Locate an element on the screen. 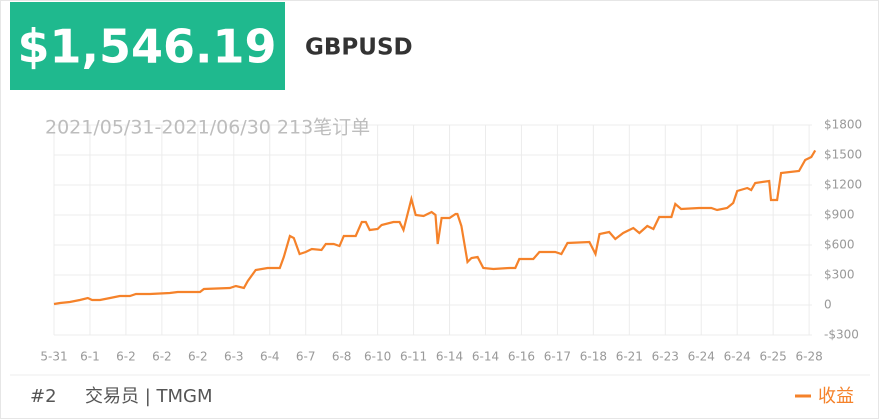 The height and width of the screenshot is (419, 880). legend-label: 收益 is located at coordinates (836, 396).